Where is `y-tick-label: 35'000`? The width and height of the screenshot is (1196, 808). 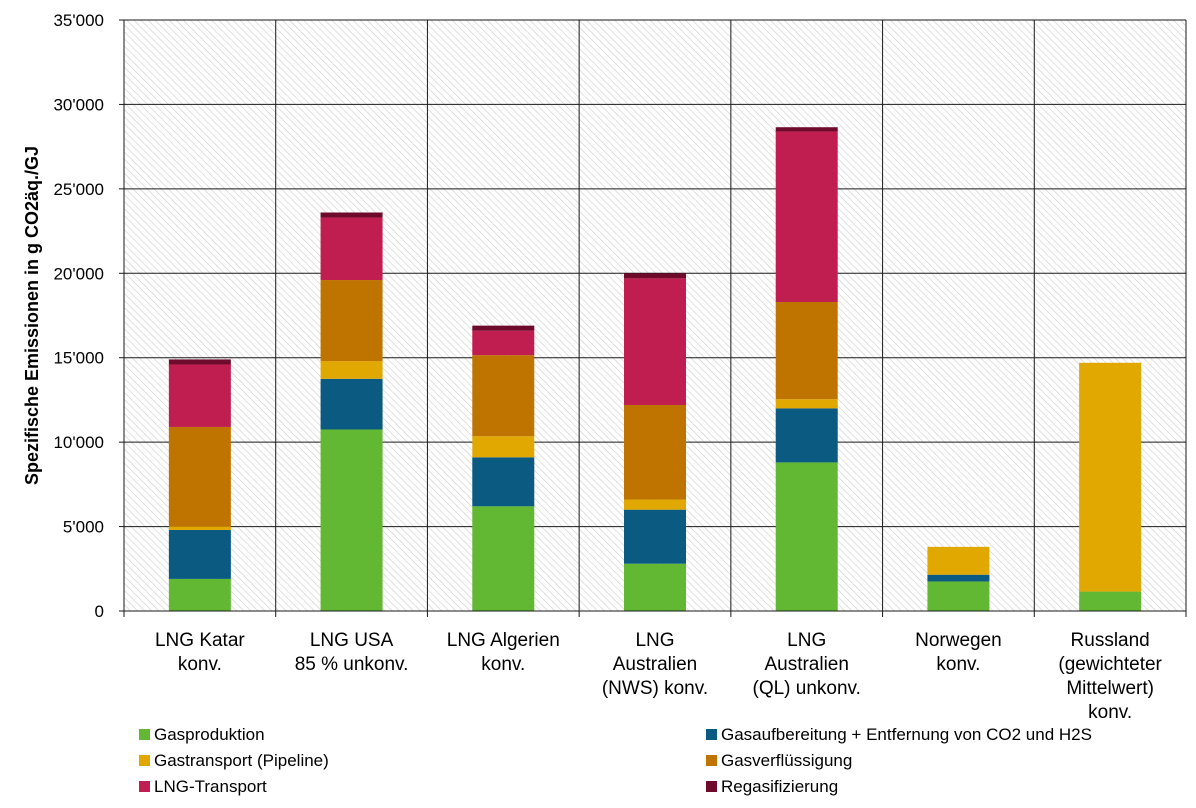 y-tick-label: 35'000 is located at coordinates (78, 20).